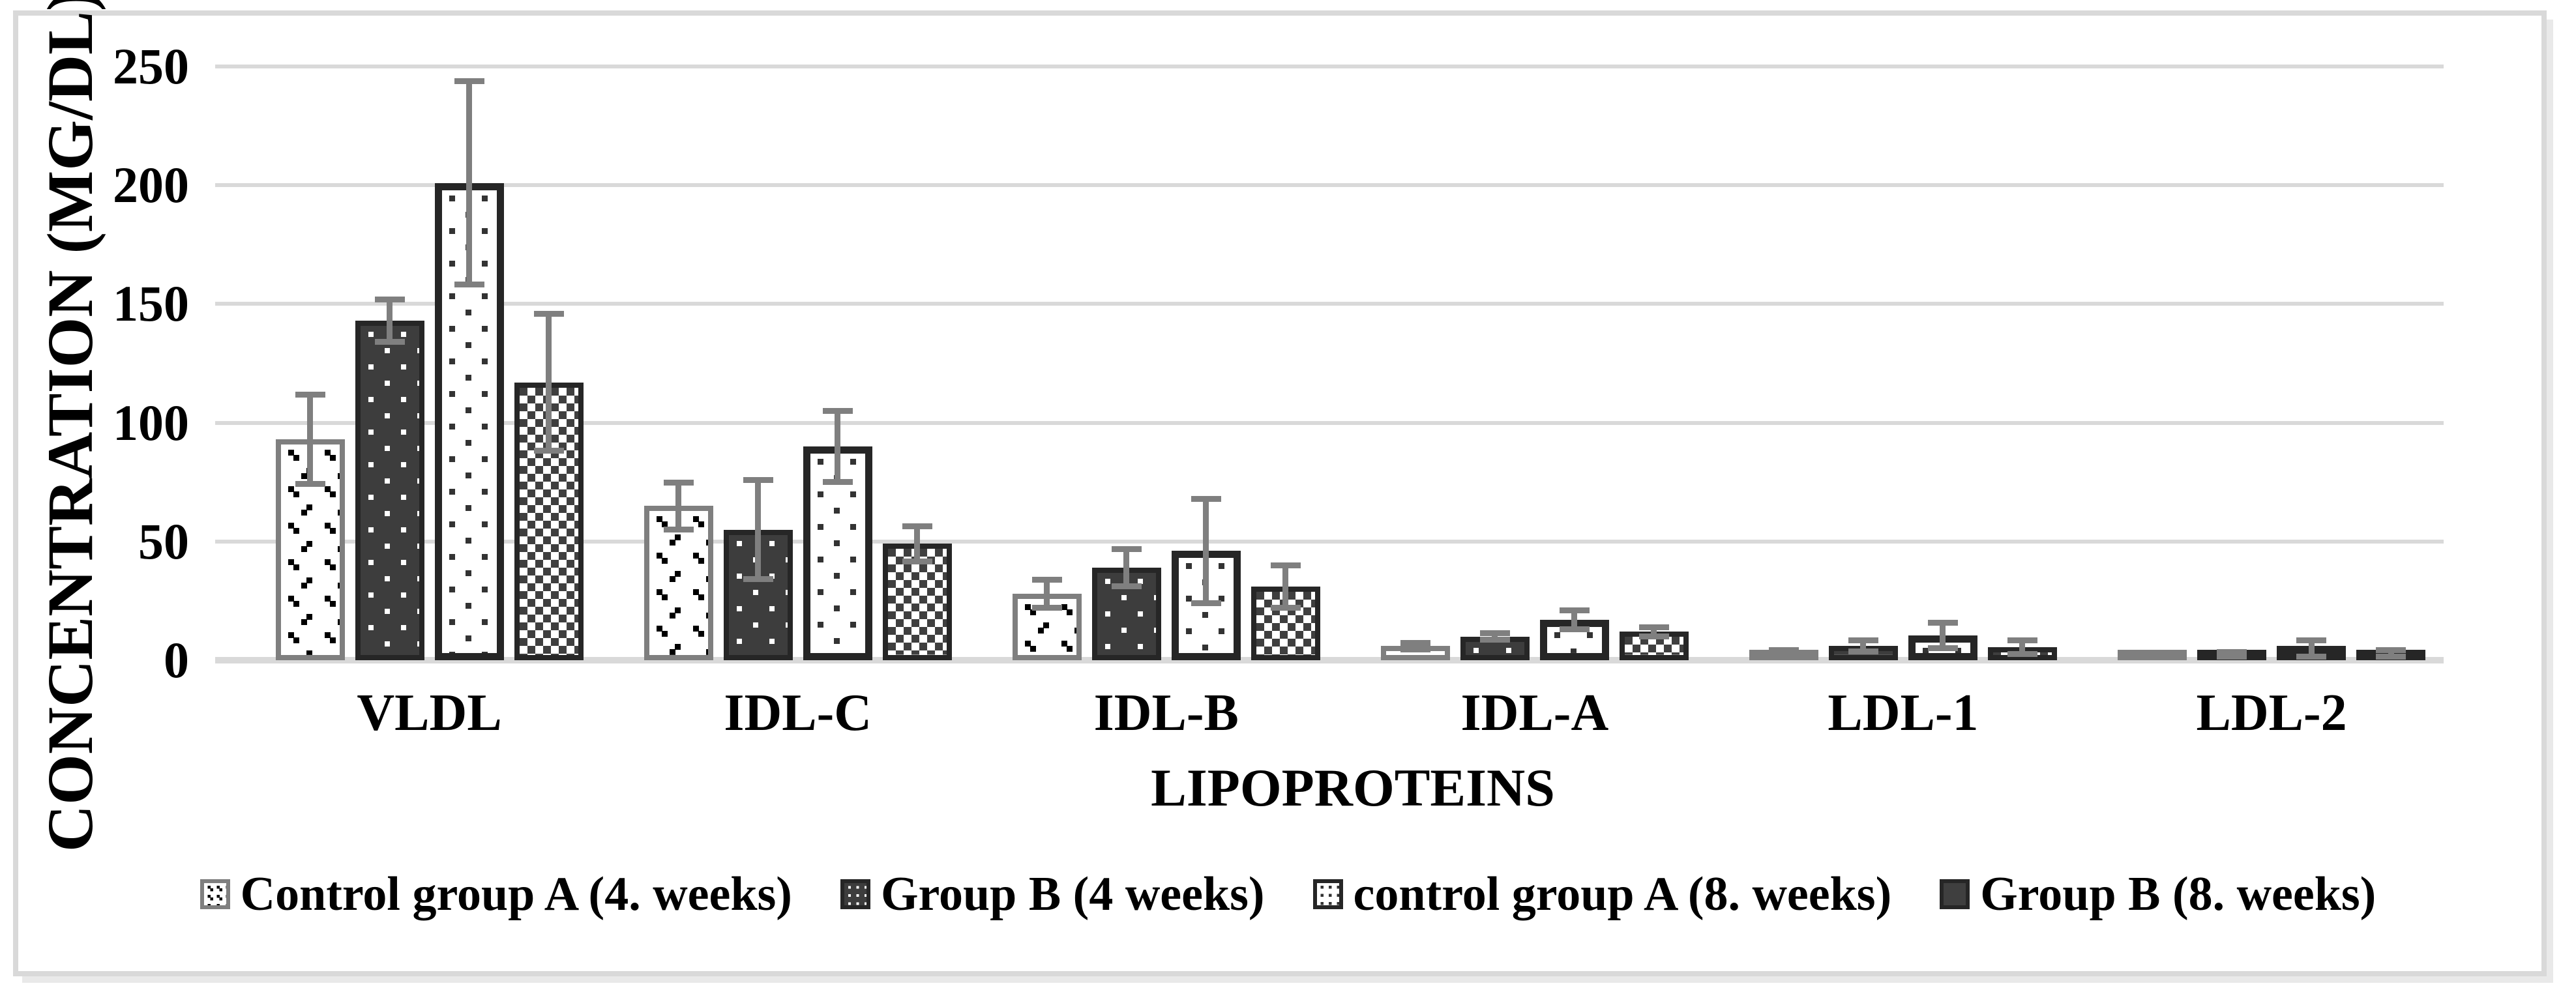  What do you see at coordinates (1126, 613) in the screenshot?
I see `bar-IDL-B-series2` at bounding box center [1126, 613].